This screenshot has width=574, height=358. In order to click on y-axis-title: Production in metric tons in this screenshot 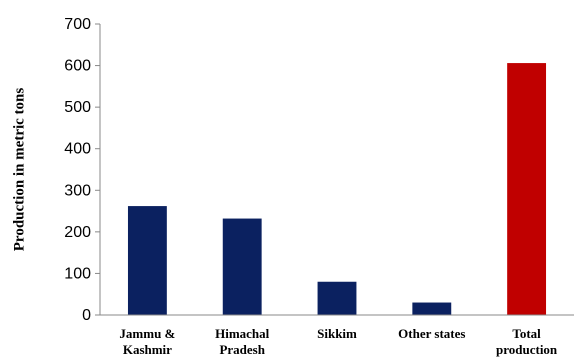, I will do `click(19, 170)`.